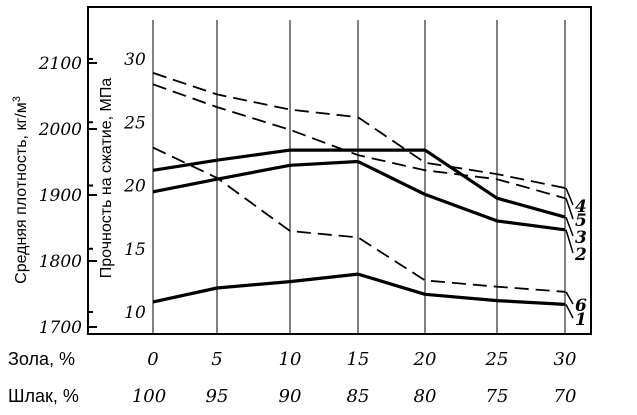  Describe the element at coordinates (358, 359) in the screenshot. I see `x-tick-label: 15` at that location.